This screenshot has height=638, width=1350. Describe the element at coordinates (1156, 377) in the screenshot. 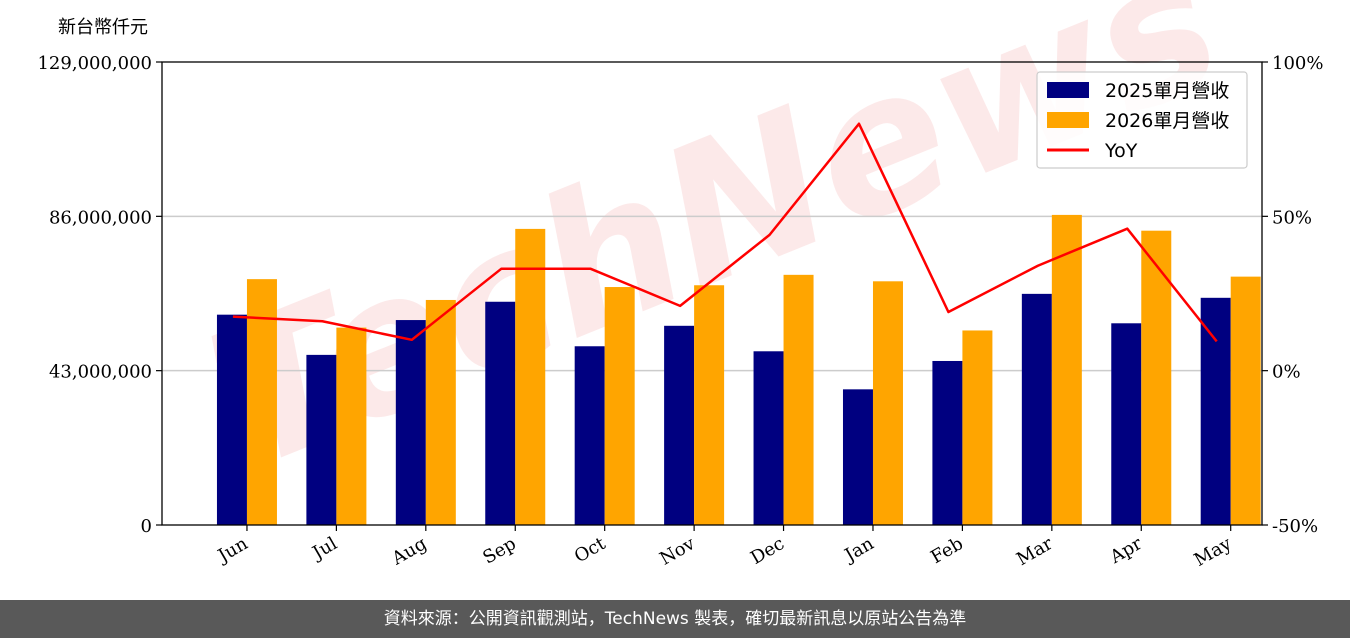

I see `bar-2026-apr` at that location.